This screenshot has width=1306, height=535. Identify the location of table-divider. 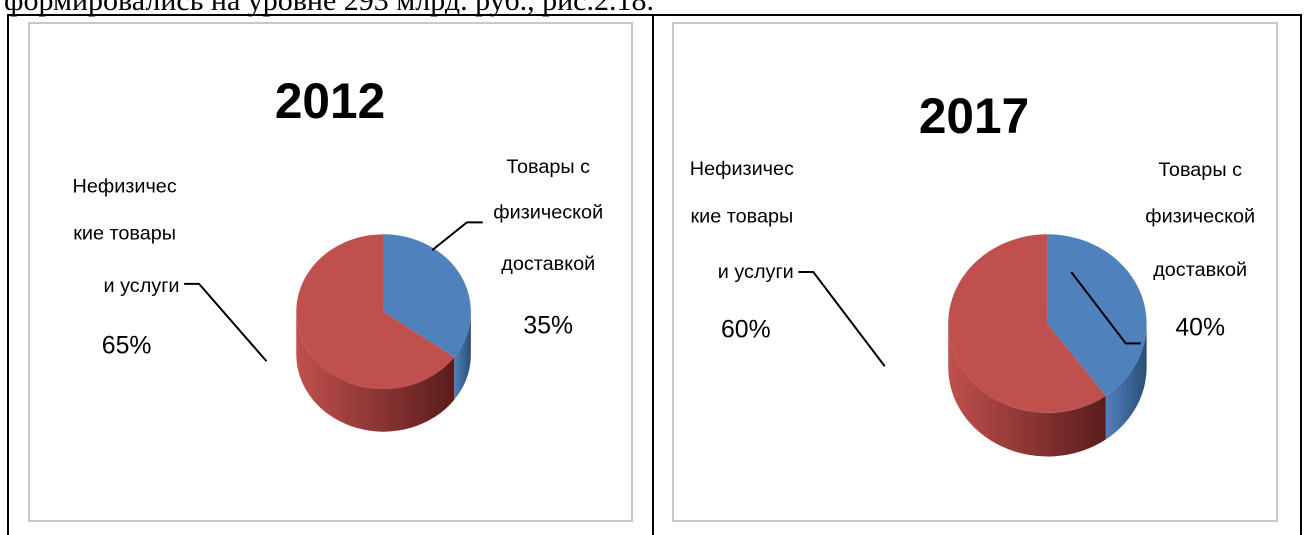
(653, 274).